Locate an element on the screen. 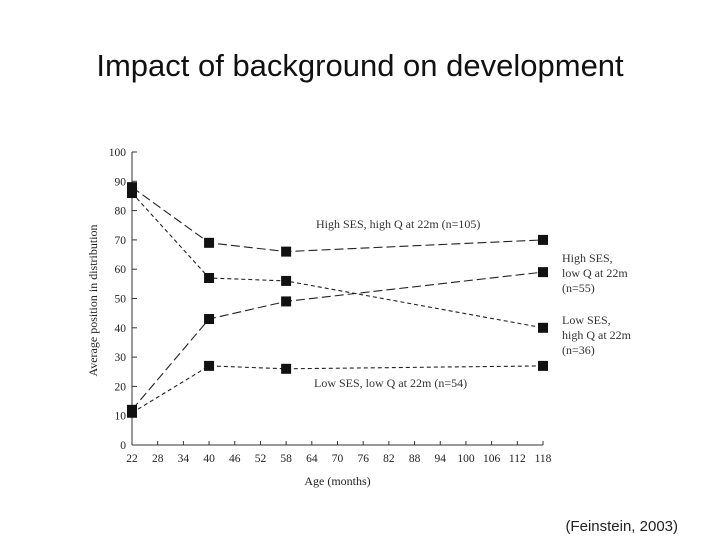 This screenshot has width=720, height=540. series-annotation-3: Low SES, high Q at 22m (n=36) is located at coordinates (597, 335).